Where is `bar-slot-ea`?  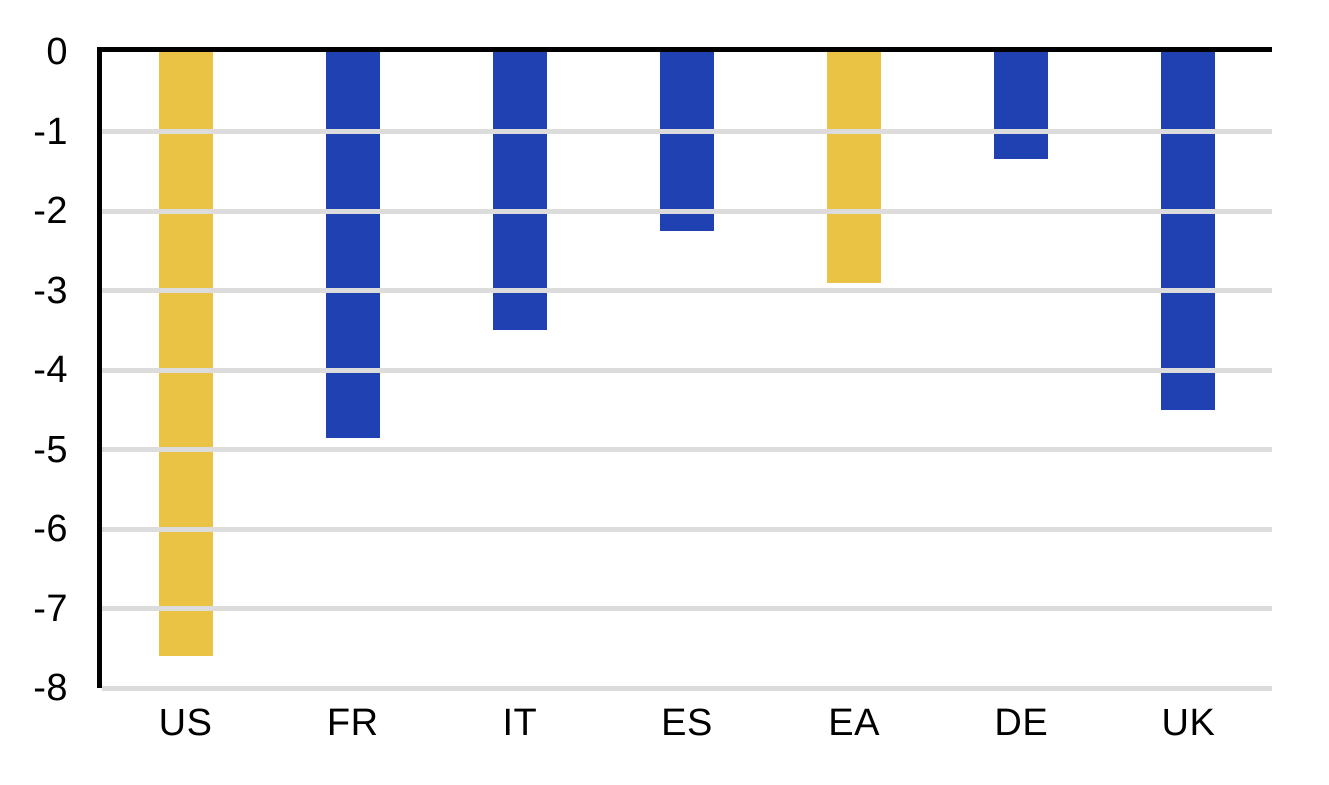 bar-slot-ea is located at coordinates (854, 370).